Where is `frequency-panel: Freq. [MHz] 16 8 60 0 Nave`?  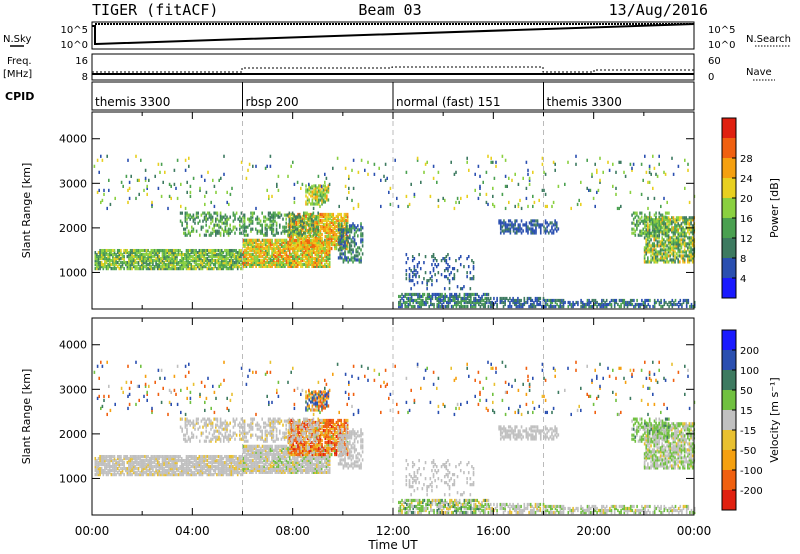 frequency-panel: Freq. [MHz] 16 8 60 0 Nave is located at coordinates (389, 68).